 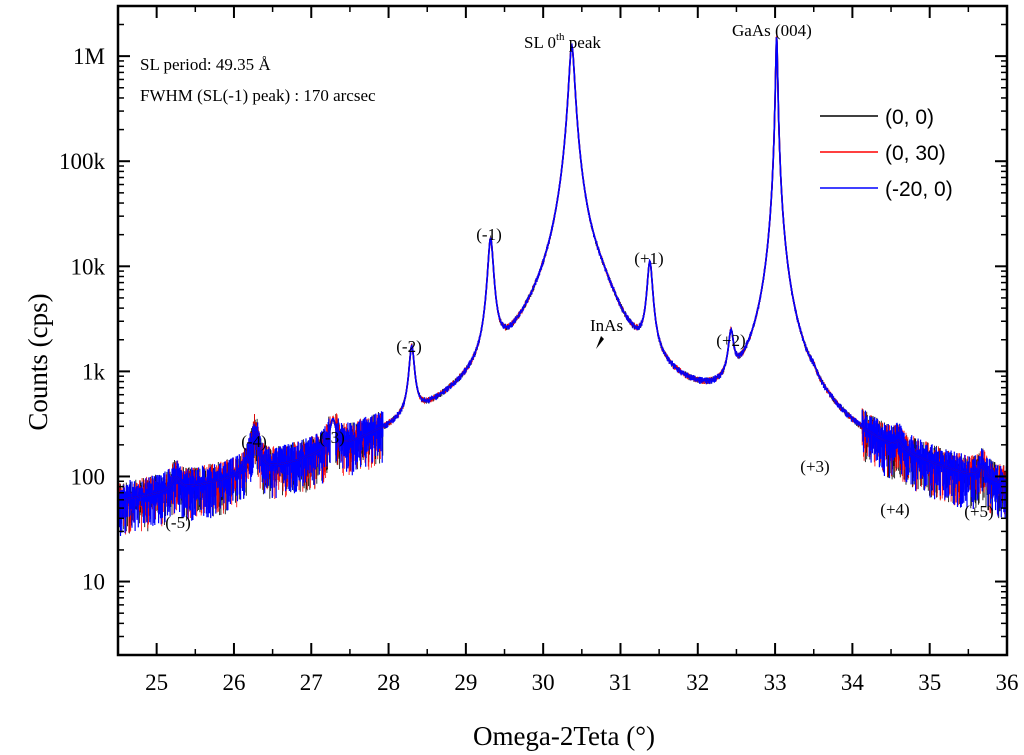 I want to click on x-tick-label: 36, so click(x=1007, y=682).